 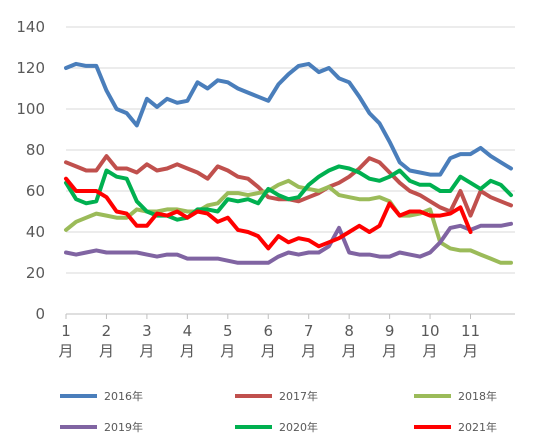 I want to click on y-axis-tick-labels: 0 20 40 60 80 100 120 140, so click(x=30, y=170).